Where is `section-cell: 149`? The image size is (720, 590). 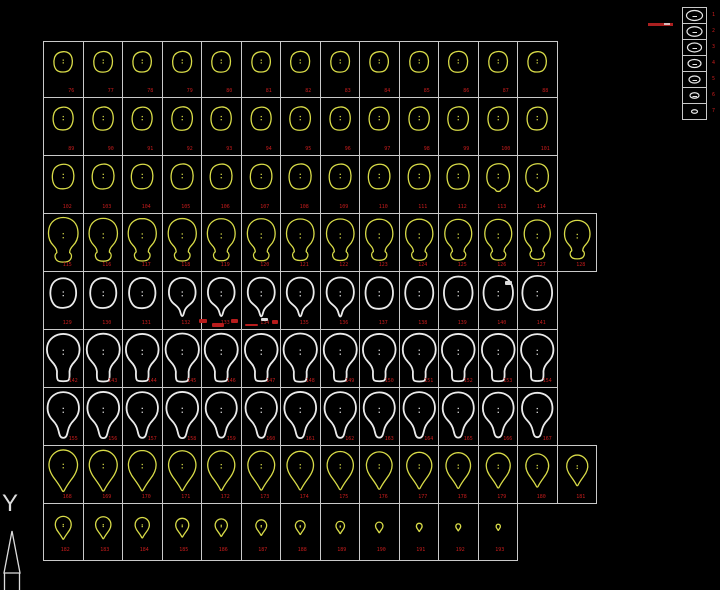
section-cell: 149 is located at coordinates (339, 358).